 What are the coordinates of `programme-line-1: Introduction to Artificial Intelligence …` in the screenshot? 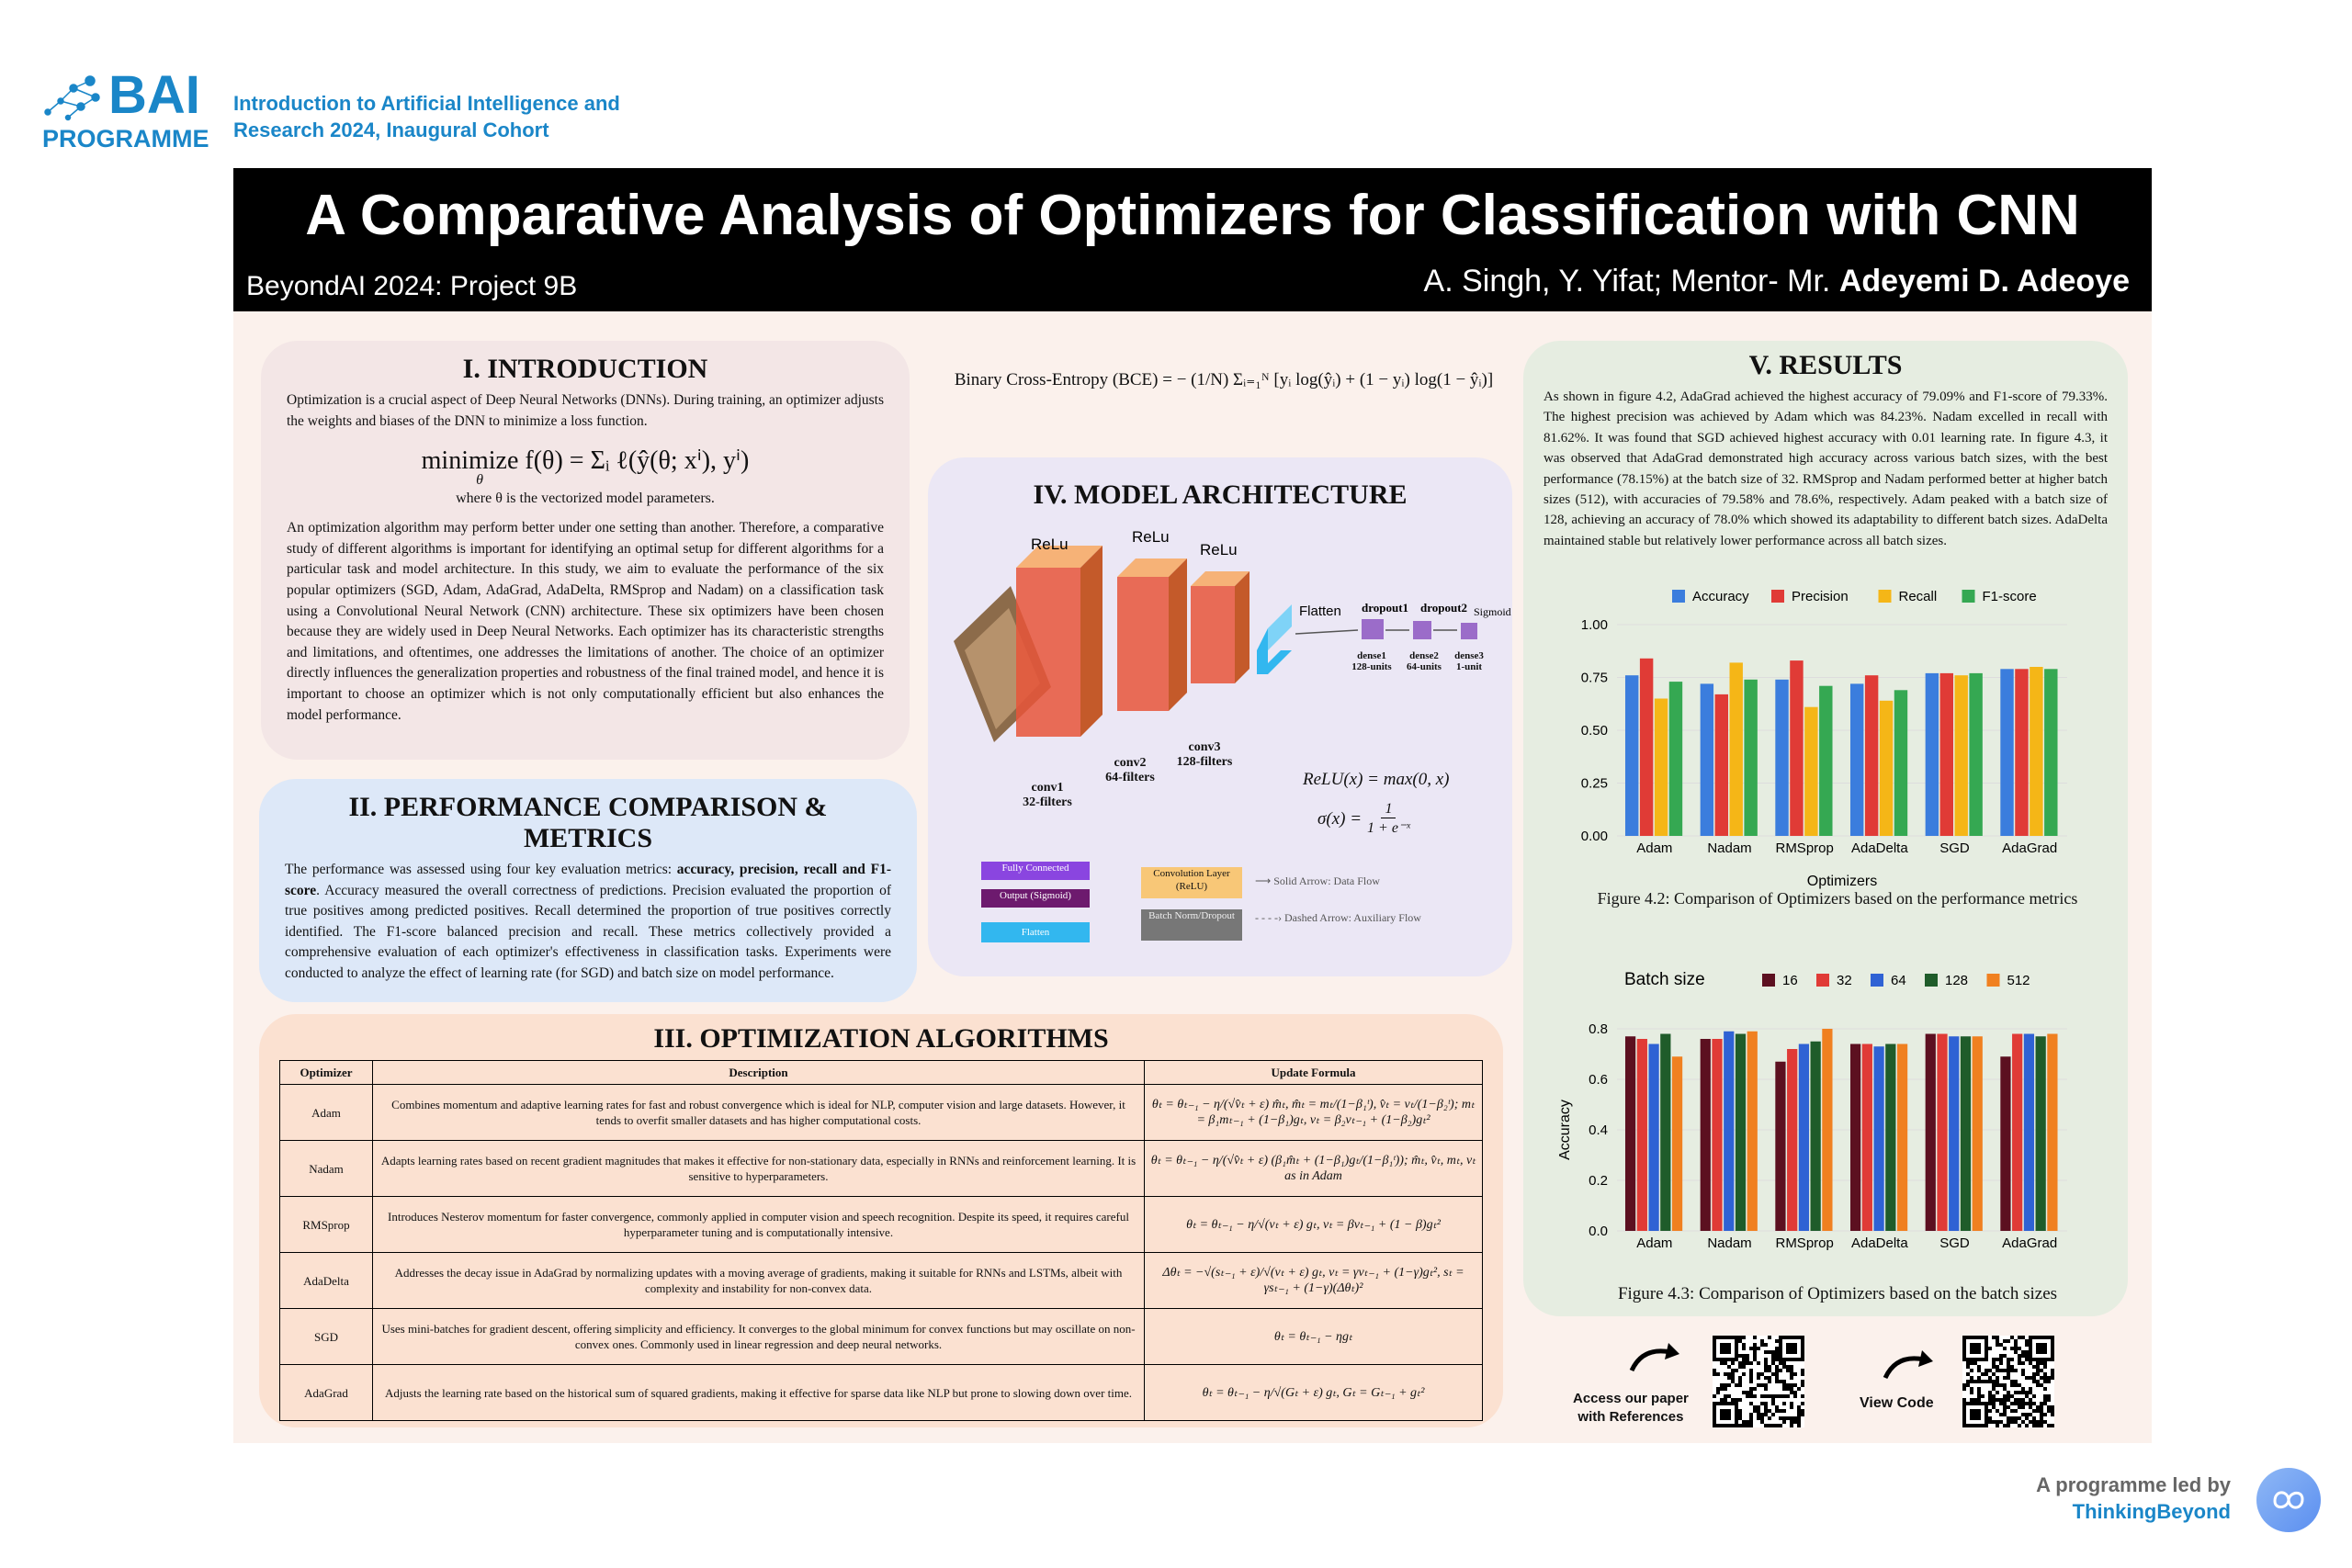 It's located at (427, 104).